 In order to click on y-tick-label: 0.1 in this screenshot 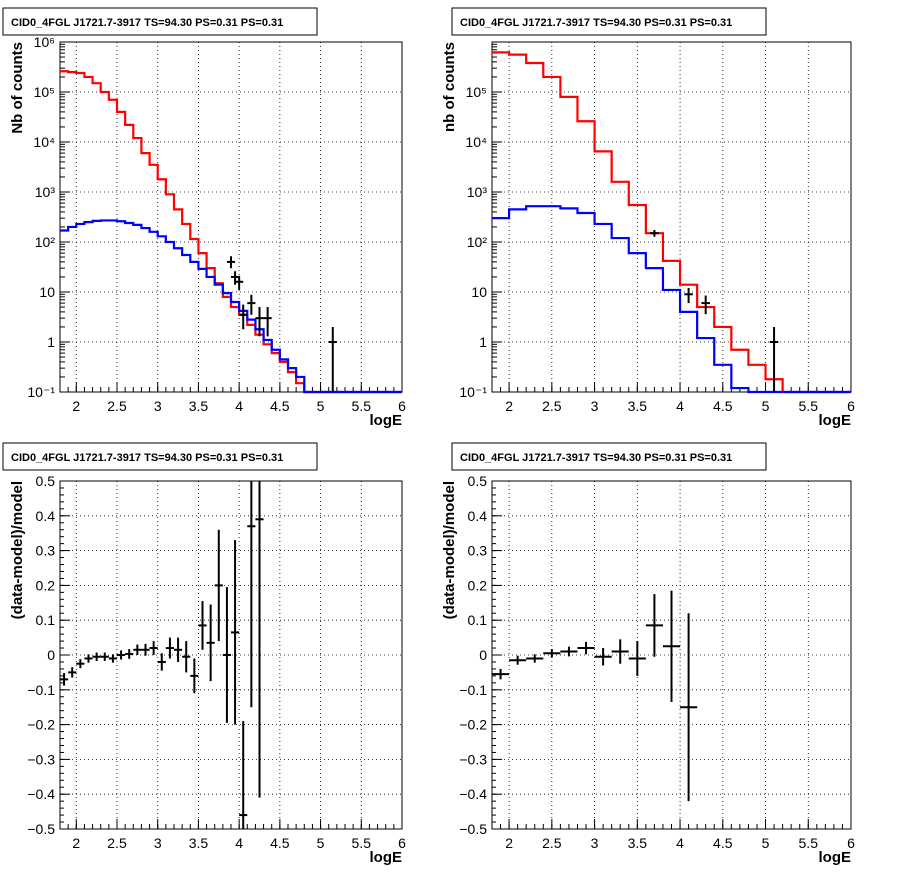, I will do `click(46, 620)`.